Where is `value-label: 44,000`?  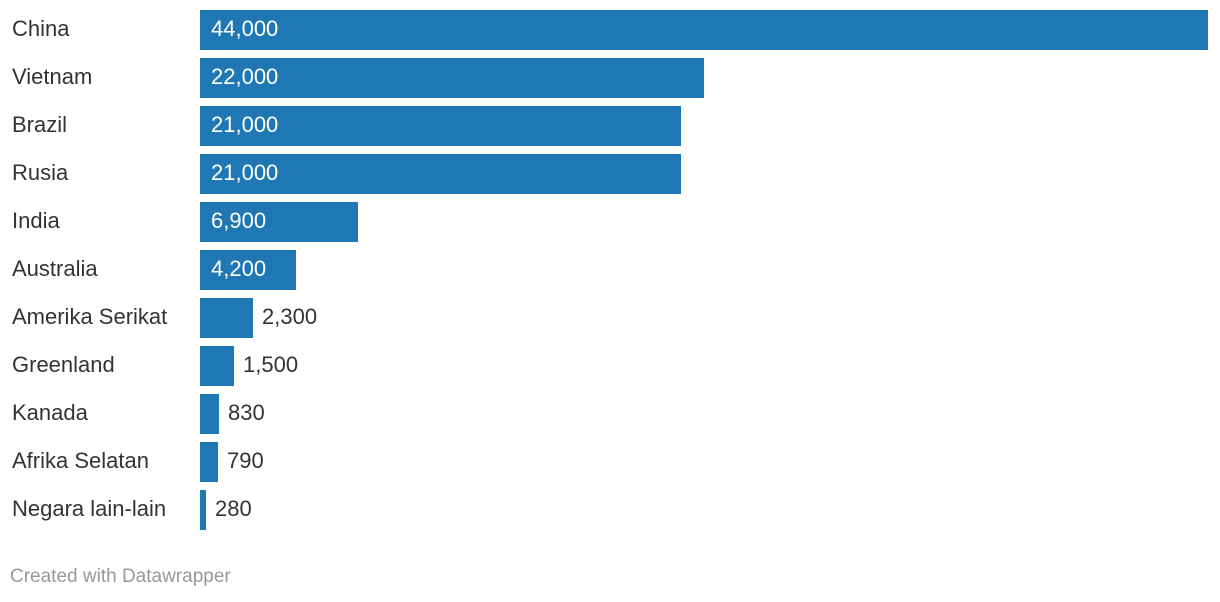
value-label: 44,000 is located at coordinates (245, 28).